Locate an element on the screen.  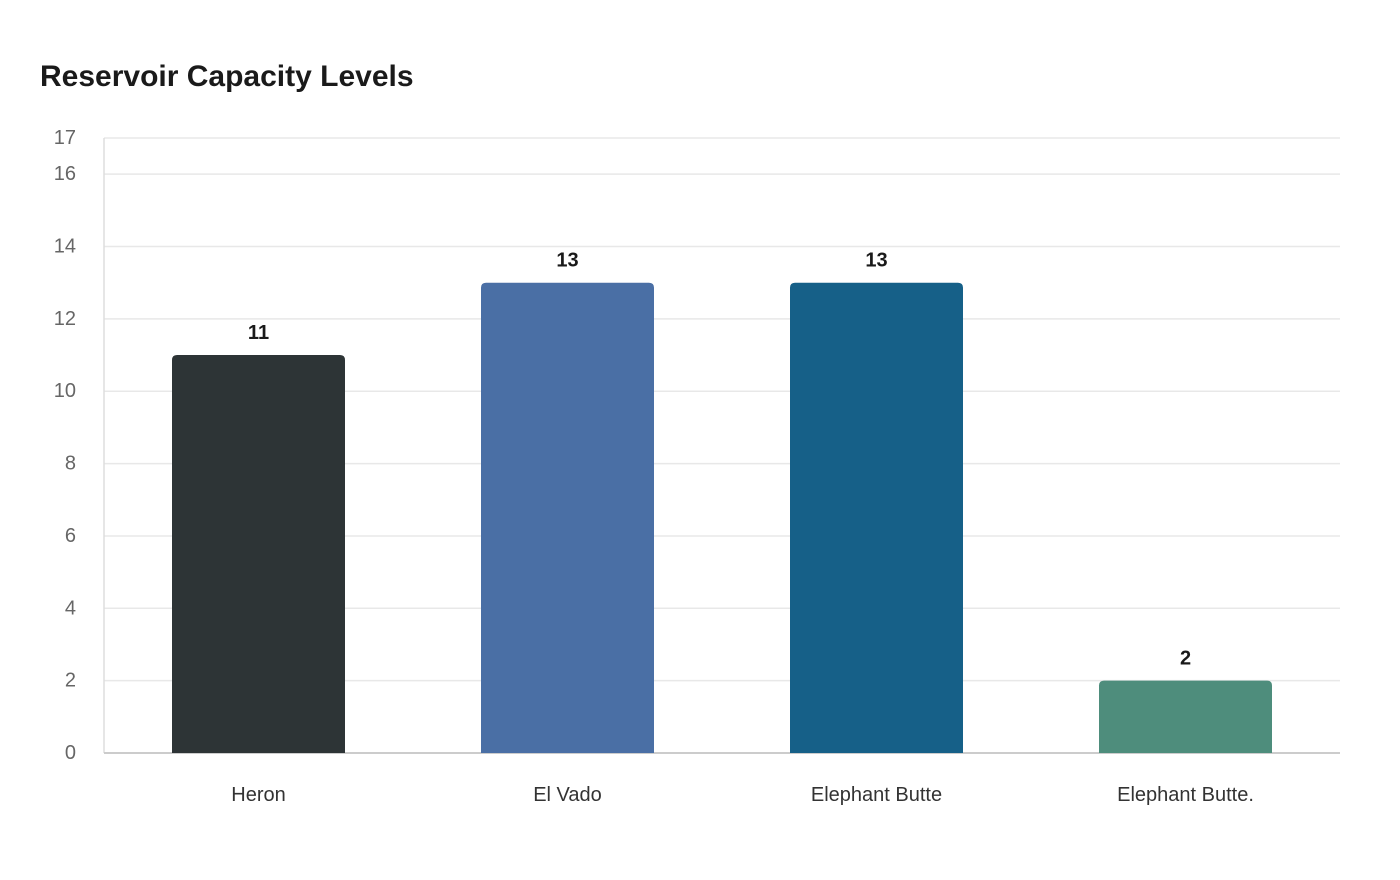
y-tick-label: 8 is located at coordinates (70, 464).